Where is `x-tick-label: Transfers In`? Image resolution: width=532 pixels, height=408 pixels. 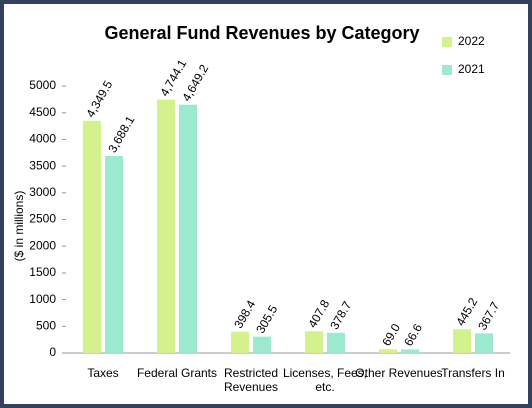
x-tick-label: Transfers In is located at coordinates (473, 373).